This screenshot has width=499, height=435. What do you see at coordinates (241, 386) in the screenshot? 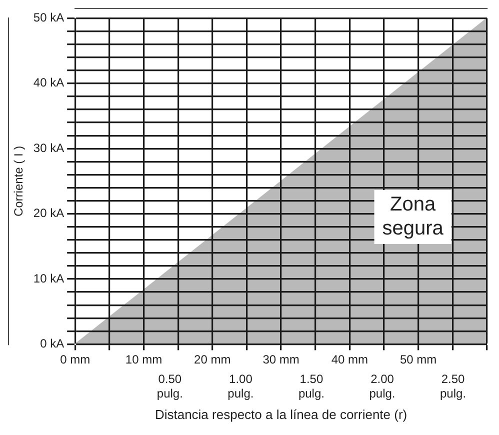
I see `x2-tick-label: 1.00 pulg.` at bounding box center [241, 386].